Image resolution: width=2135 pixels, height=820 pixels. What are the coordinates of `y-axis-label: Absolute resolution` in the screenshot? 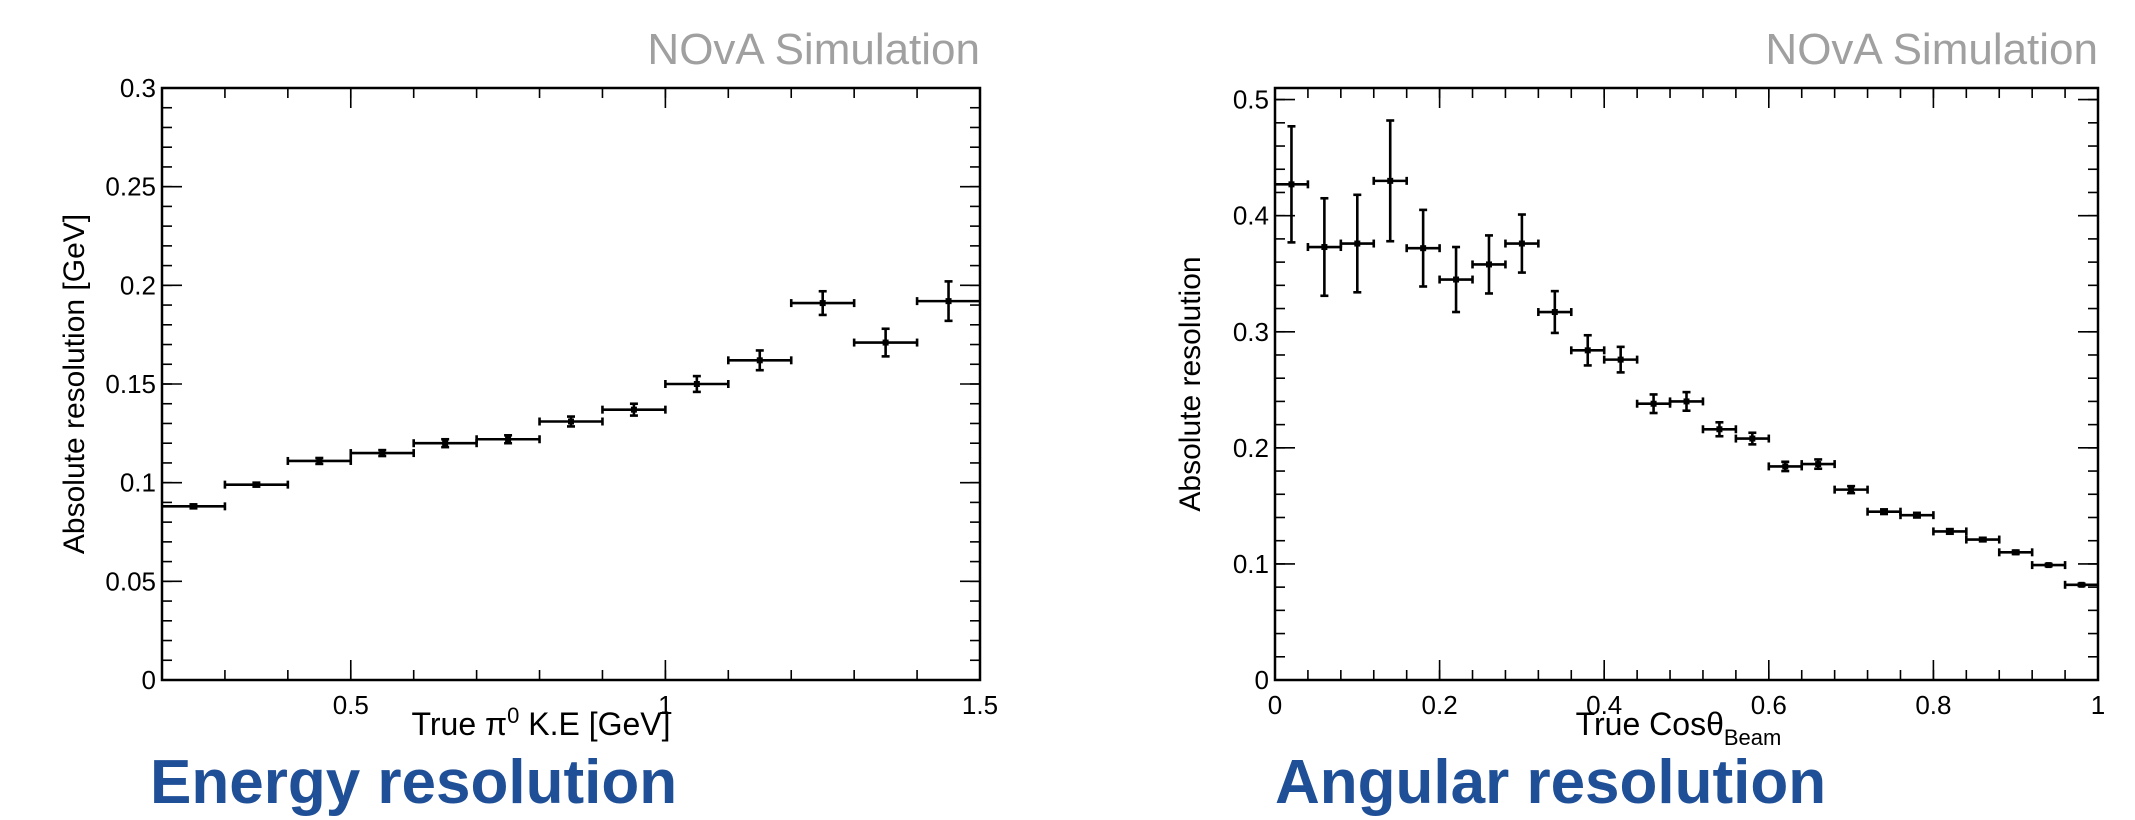 It's located at (1190, 383).